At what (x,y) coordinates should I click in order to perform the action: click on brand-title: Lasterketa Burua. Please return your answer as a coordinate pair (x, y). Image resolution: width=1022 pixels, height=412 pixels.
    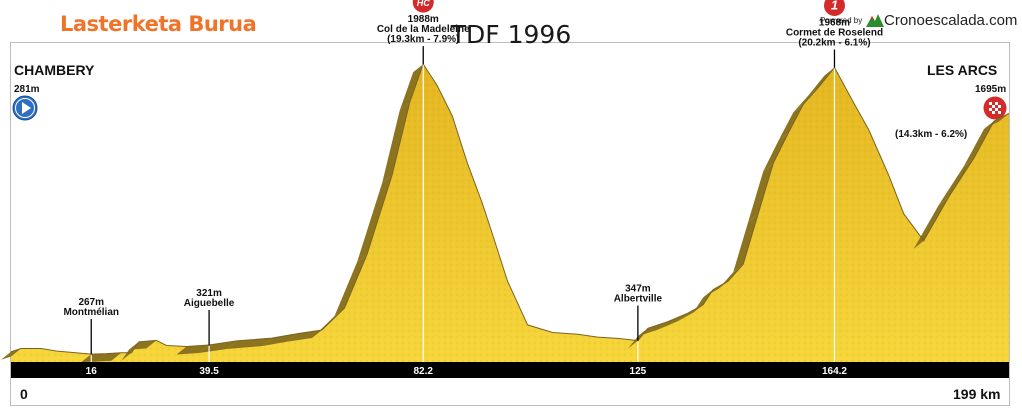
    Looking at the image, I should click on (158, 24).